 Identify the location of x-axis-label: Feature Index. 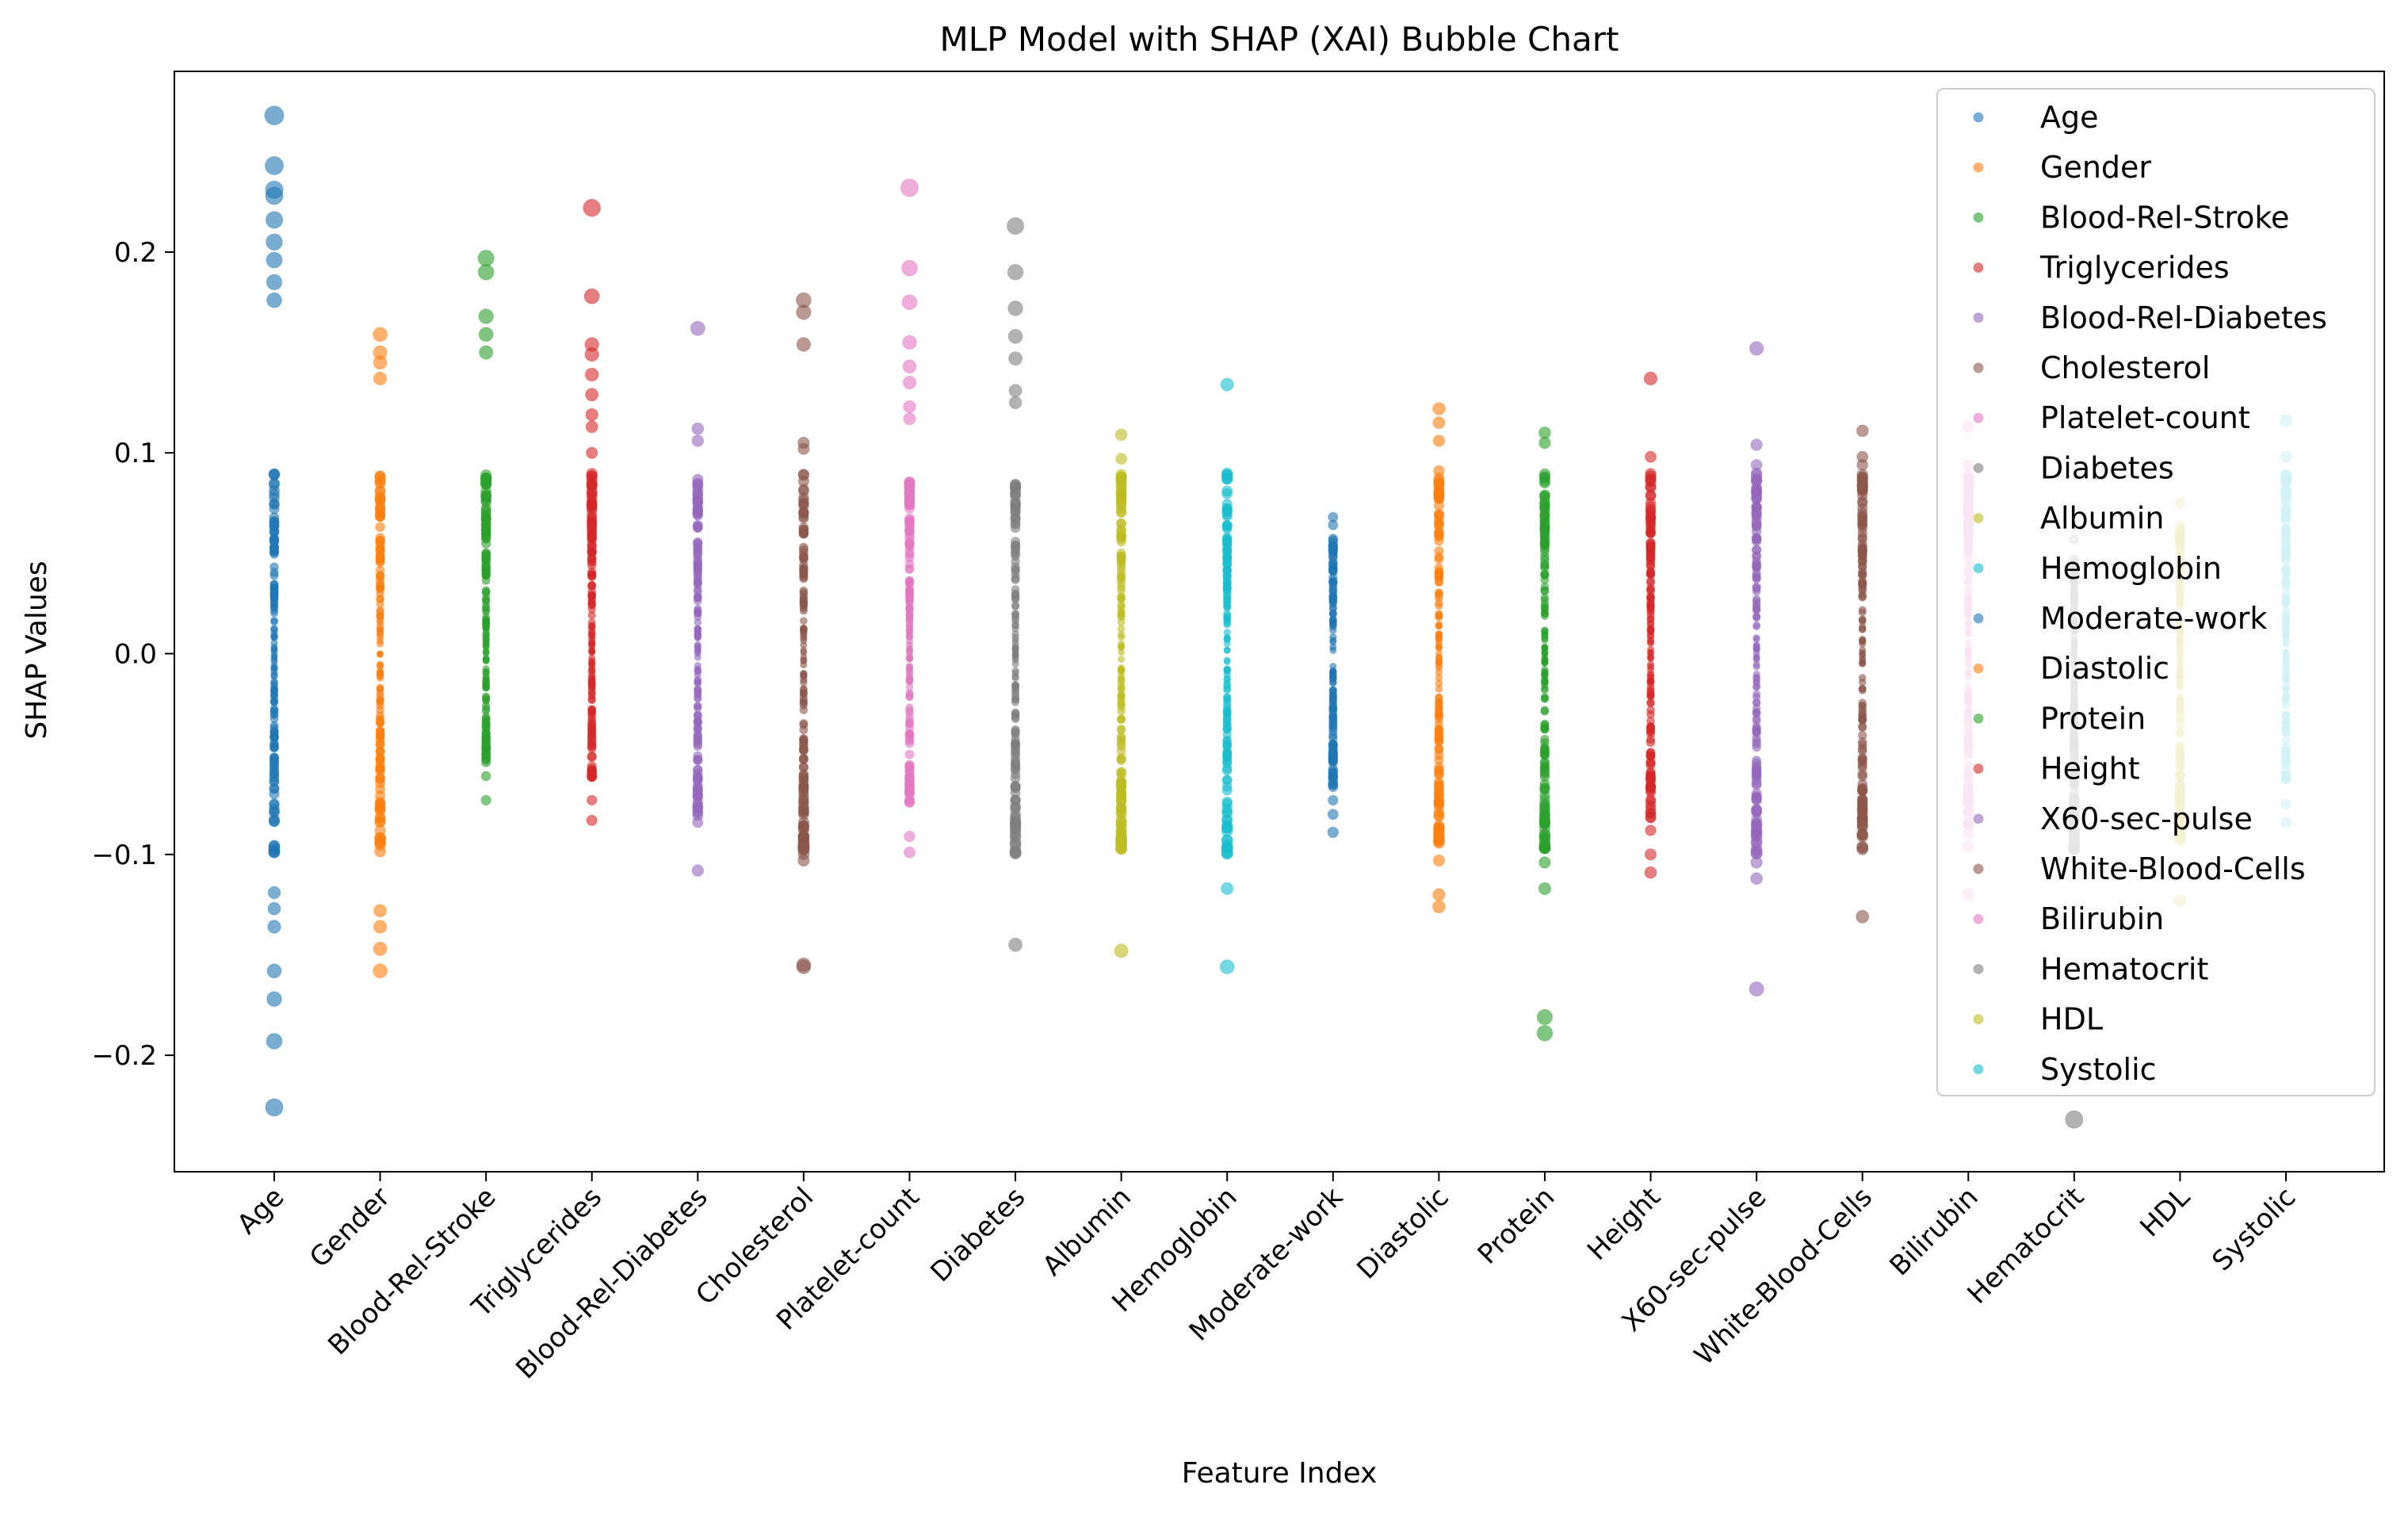
(1280, 1473).